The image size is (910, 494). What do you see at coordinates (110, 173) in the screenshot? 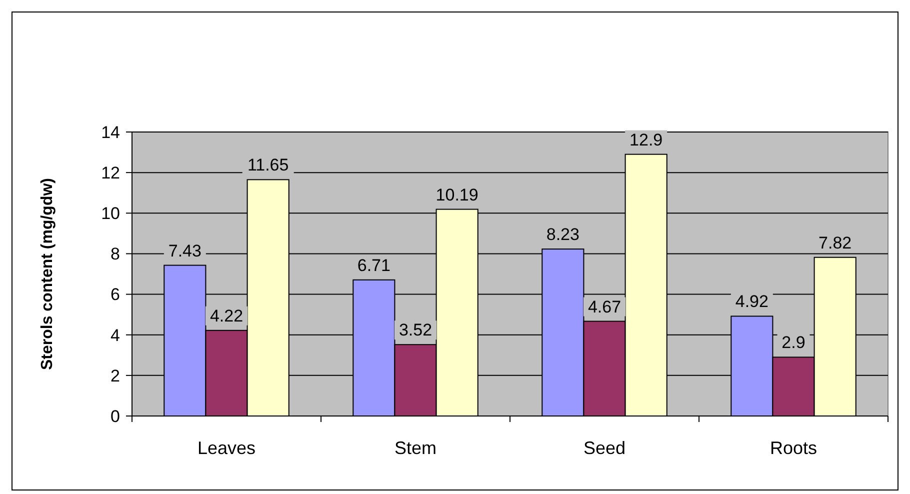
I see `y-tick-label: 12` at bounding box center [110, 173].